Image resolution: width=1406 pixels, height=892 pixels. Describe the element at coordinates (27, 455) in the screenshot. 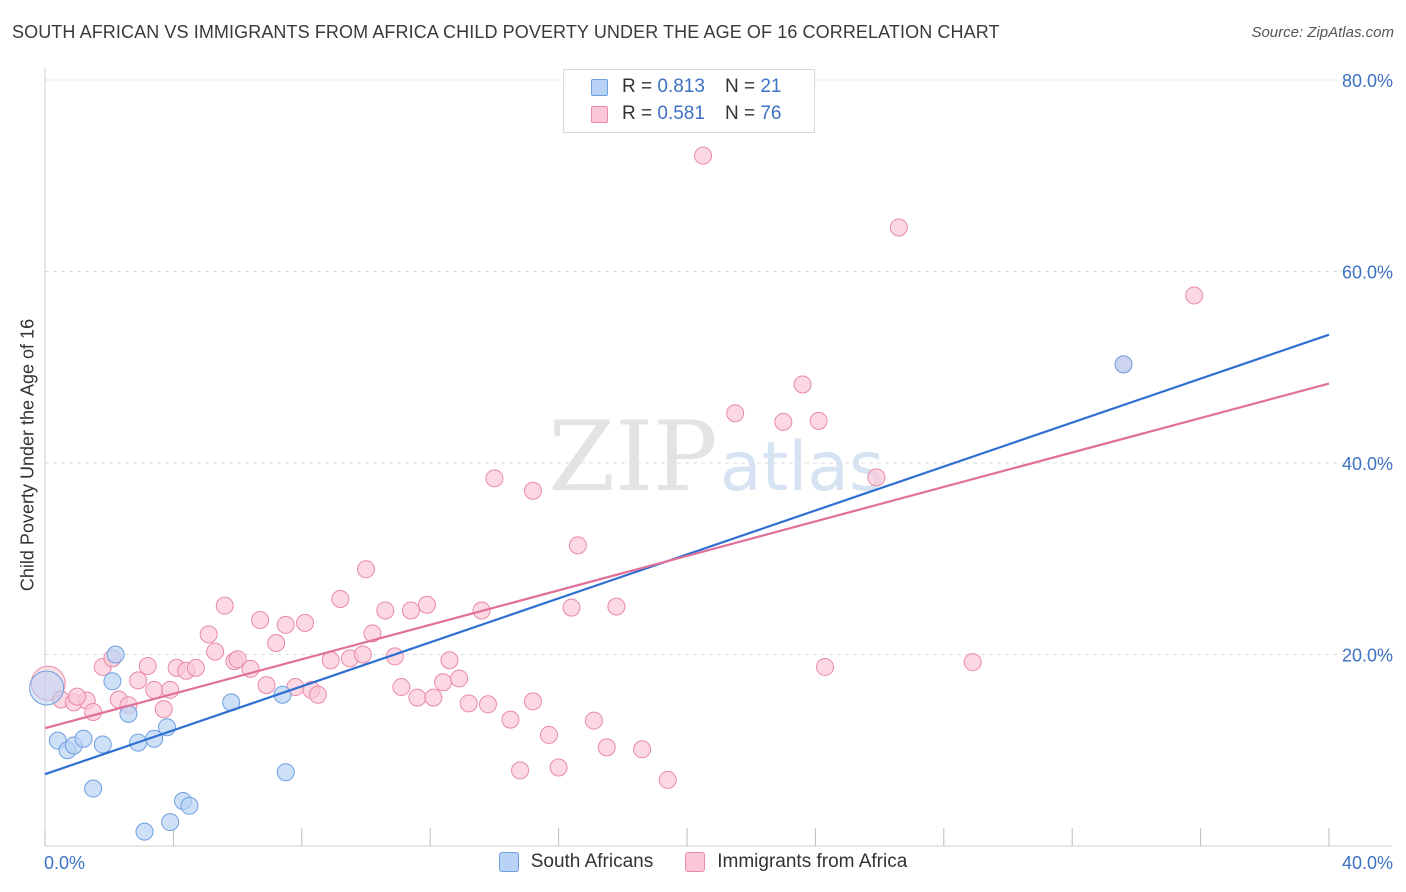

I see `y-axis-label: Child Poverty Under the Age of 16` at that location.